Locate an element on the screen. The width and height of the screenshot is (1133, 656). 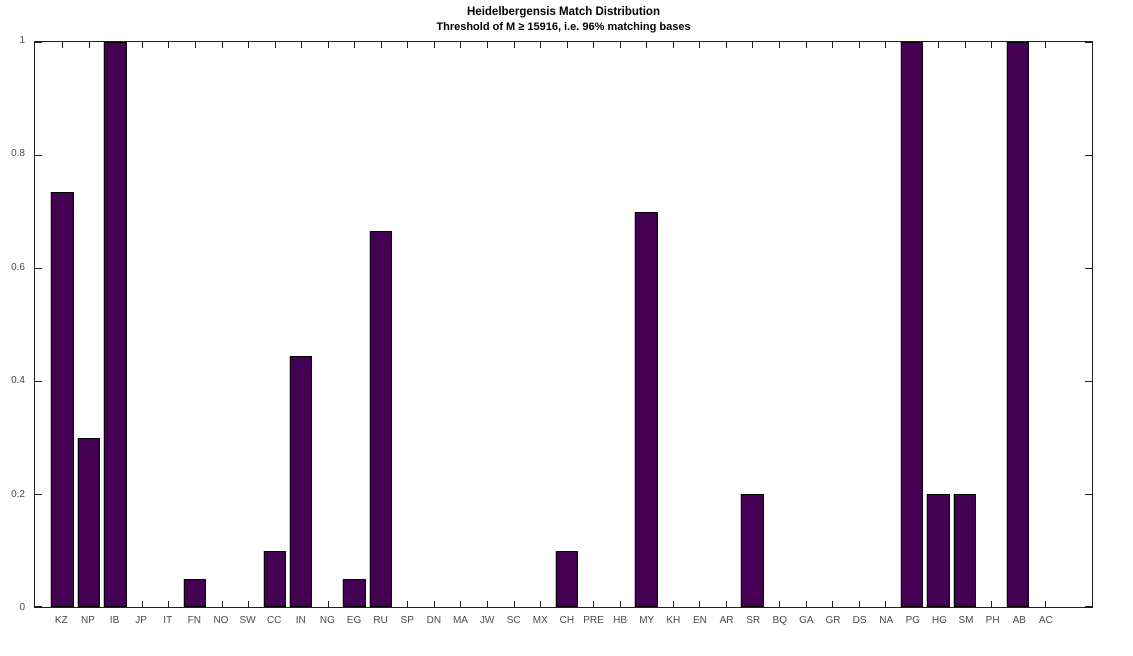
x-tick-bottom-KH is located at coordinates (673, 604).